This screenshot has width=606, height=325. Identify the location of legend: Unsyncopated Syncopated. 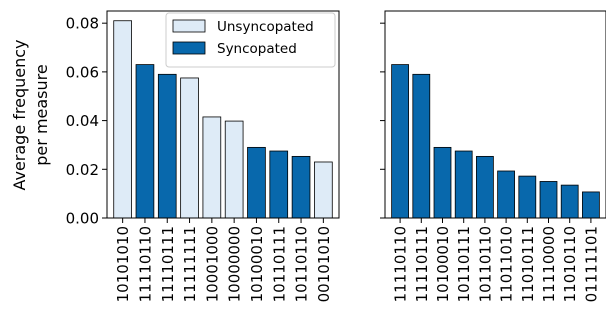
(250, 40).